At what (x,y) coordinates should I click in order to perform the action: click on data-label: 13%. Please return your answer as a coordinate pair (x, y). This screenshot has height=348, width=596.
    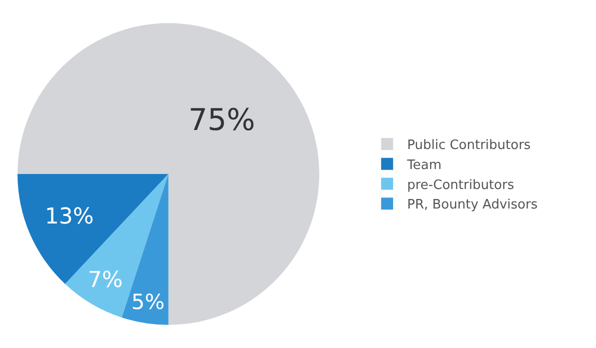
    Looking at the image, I should click on (69, 217).